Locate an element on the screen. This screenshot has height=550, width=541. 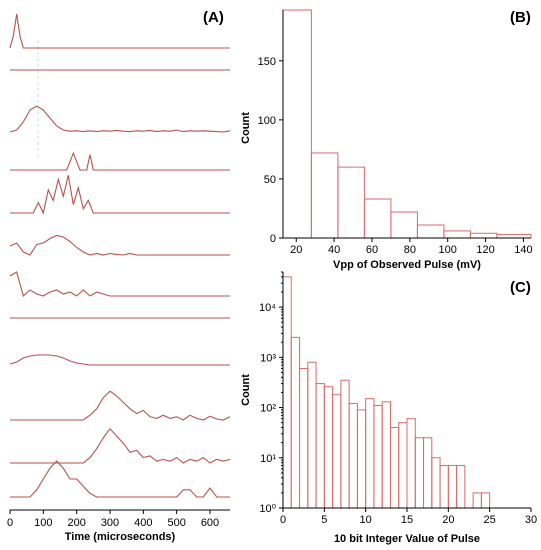
panel-c-x-tick-label: 10 is located at coordinates (366, 520).